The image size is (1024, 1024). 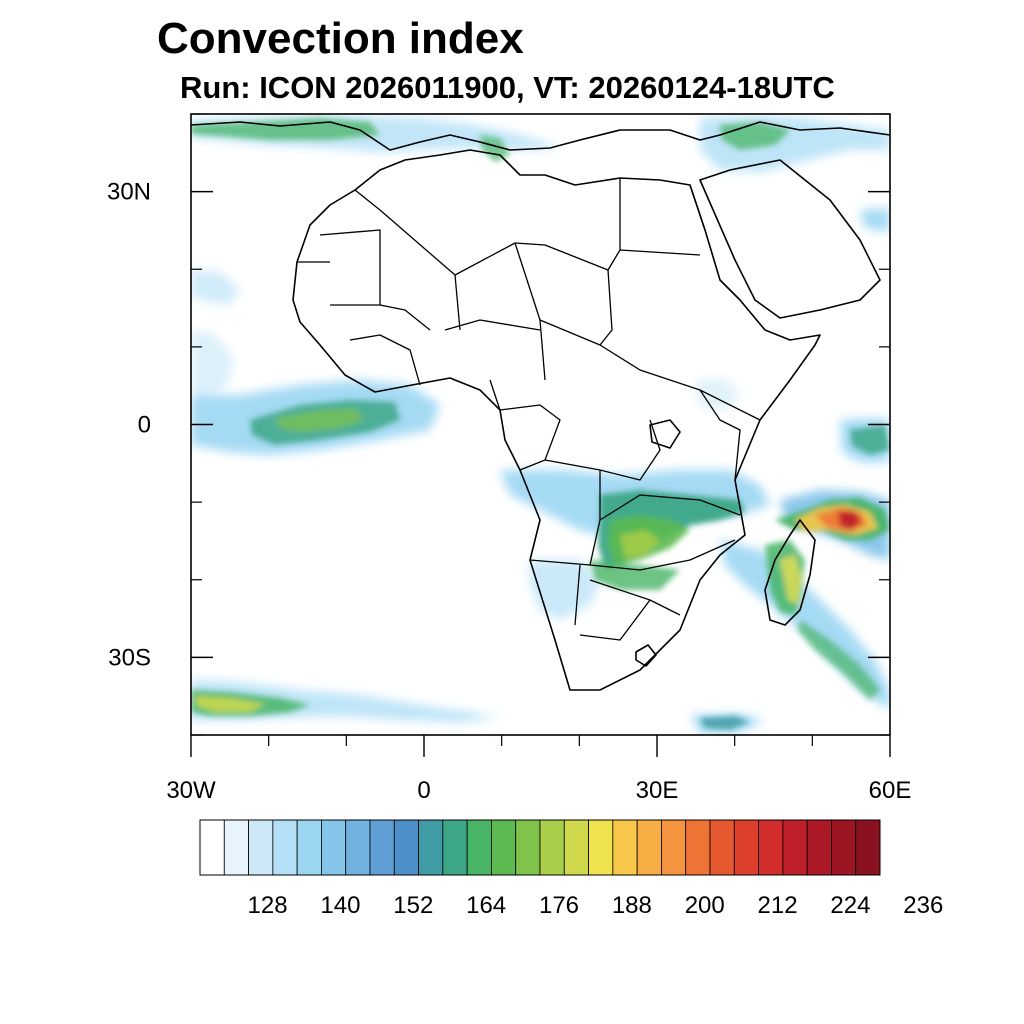 I want to click on lat-tick-label: 30N, so click(x=129, y=192).